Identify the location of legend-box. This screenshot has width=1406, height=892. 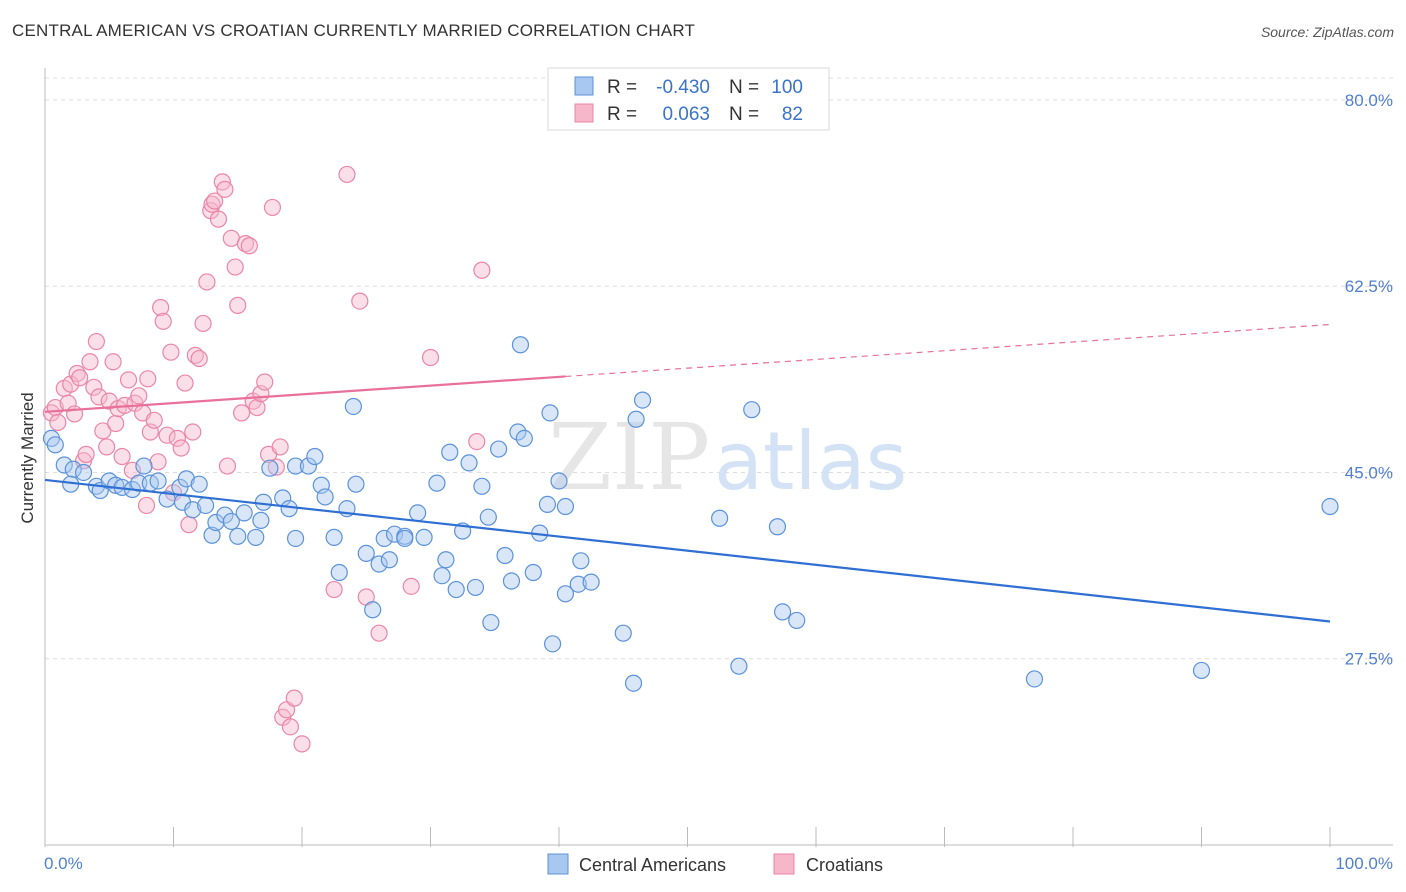
(688, 99).